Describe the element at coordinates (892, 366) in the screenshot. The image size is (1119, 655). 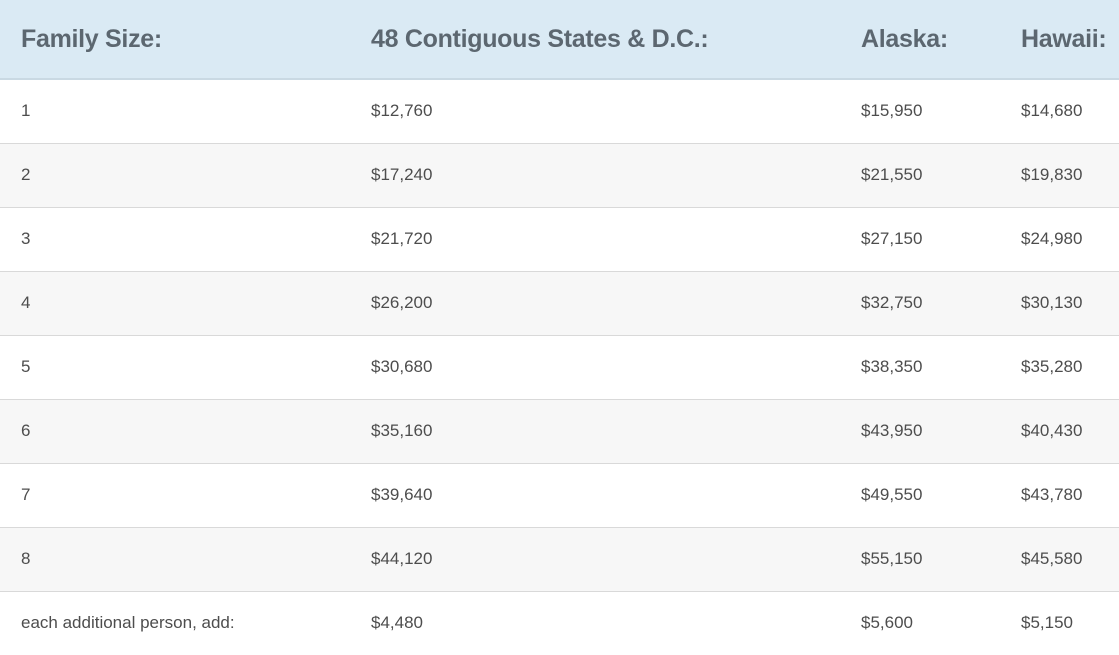
I see `cell-alaska: $38,350` at that location.